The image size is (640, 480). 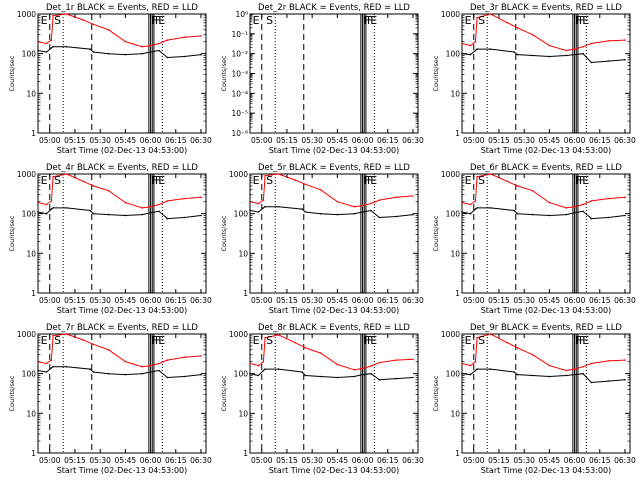 I want to click on x-tick-label: 06:30, so click(x=201, y=460).